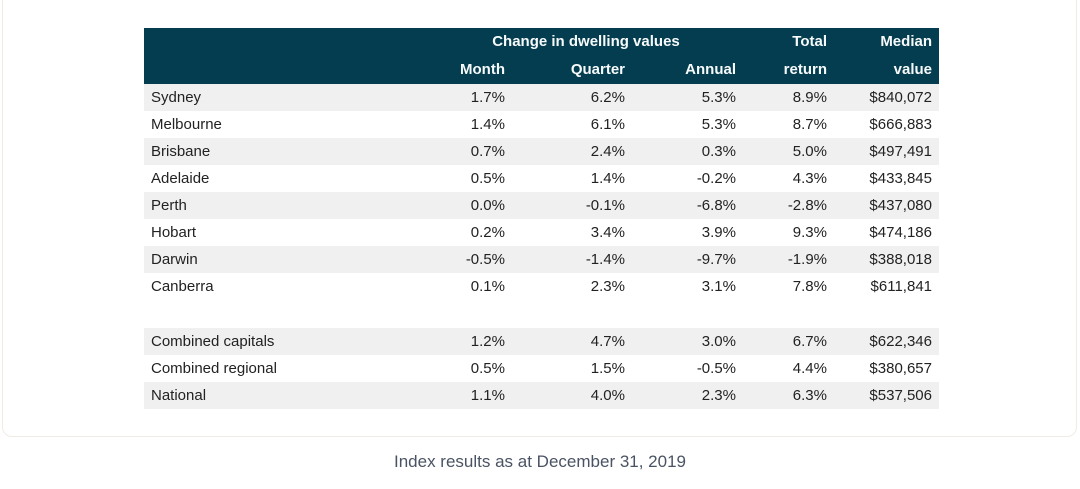  What do you see at coordinates (809, 232) in the screenshot?
I see `value-cell: 9.3%` at bounding box center [809, 232].